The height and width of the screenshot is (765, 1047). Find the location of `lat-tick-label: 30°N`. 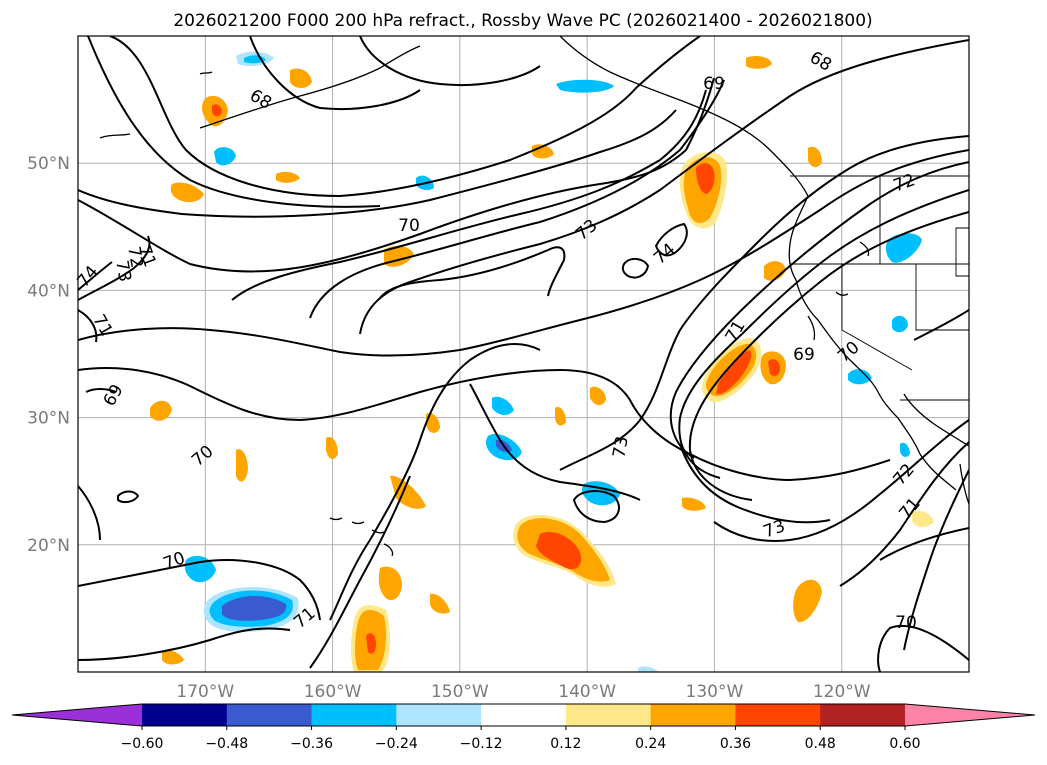

lat-tick-label: 30°N is located at coordinates (48, 419).